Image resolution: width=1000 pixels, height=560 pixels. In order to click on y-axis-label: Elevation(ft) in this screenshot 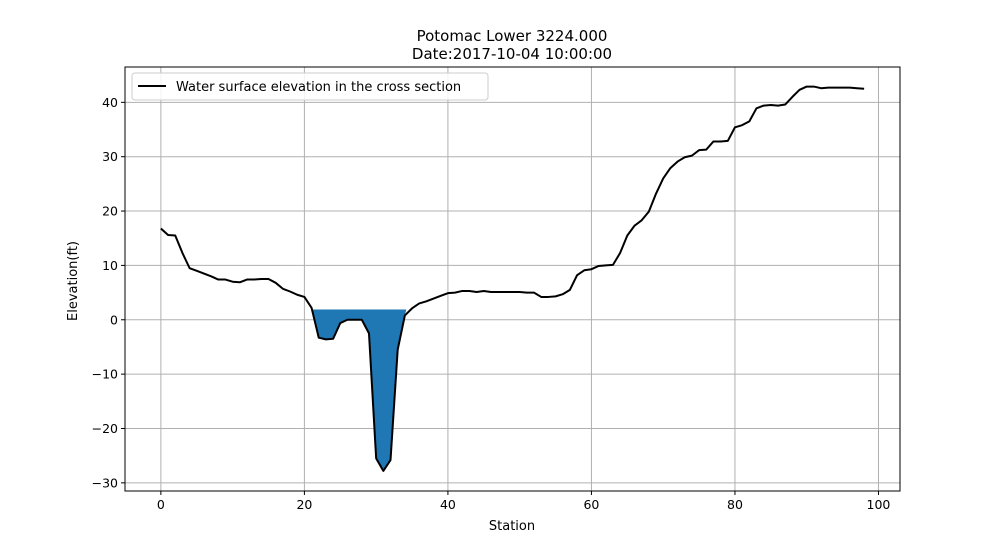, I will do `click(73, 281)`.